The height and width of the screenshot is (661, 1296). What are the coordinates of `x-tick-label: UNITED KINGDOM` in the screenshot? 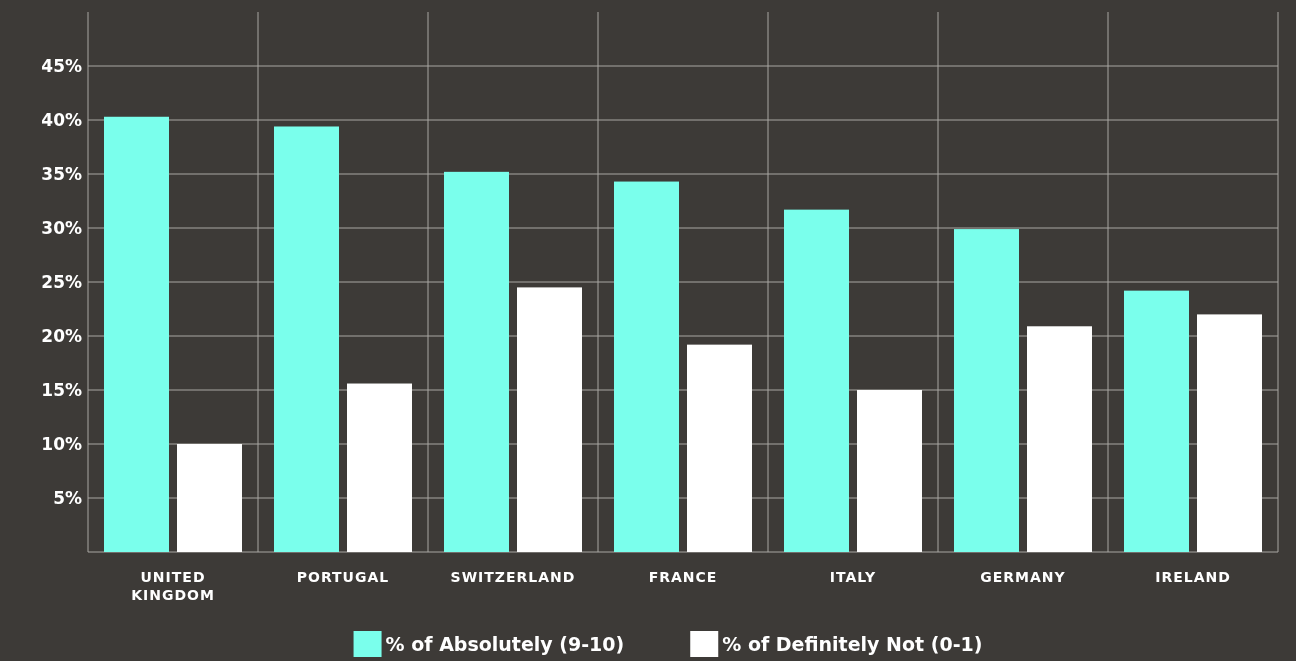 It's located at (173, 586).